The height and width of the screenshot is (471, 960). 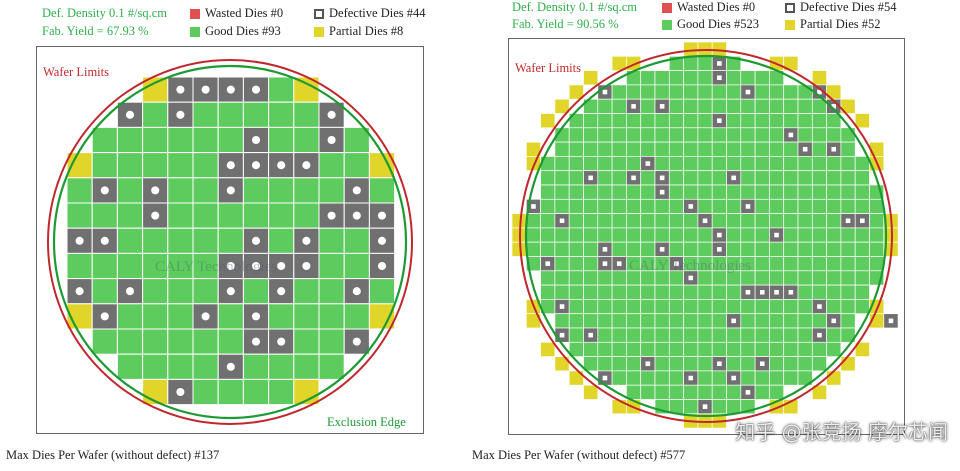 What do you see at coordinates (667, 24) in the screenshot?
I see `good-swatch` at bounding box center [667, 24].